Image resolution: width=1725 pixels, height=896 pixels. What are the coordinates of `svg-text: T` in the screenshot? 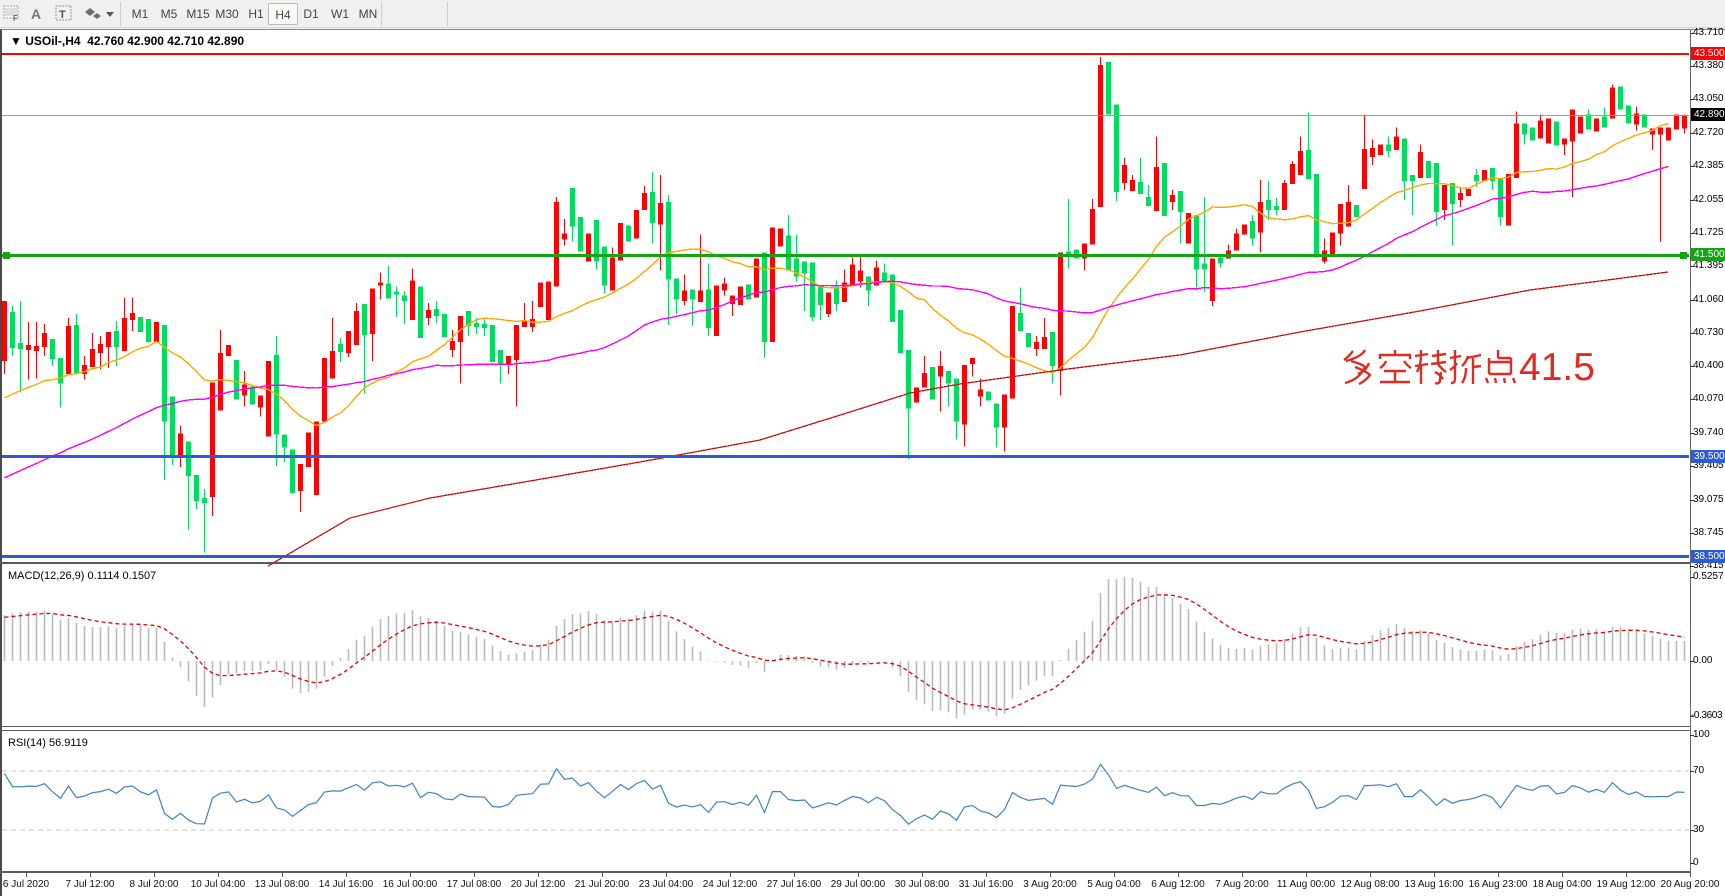 It's located at (62, 15).